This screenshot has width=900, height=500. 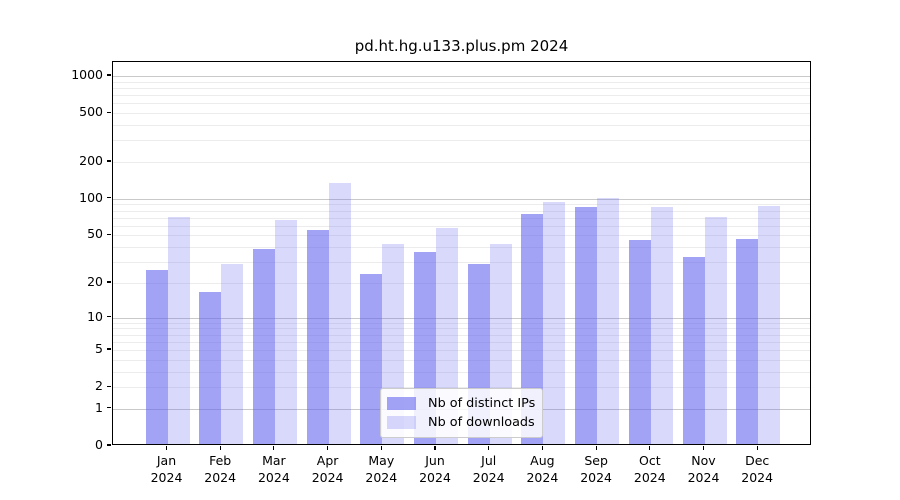 What do you see at coordinates (99, 444) in the screenshot?
I see `y-tick-label: 0` at bounding box center [99, 444].